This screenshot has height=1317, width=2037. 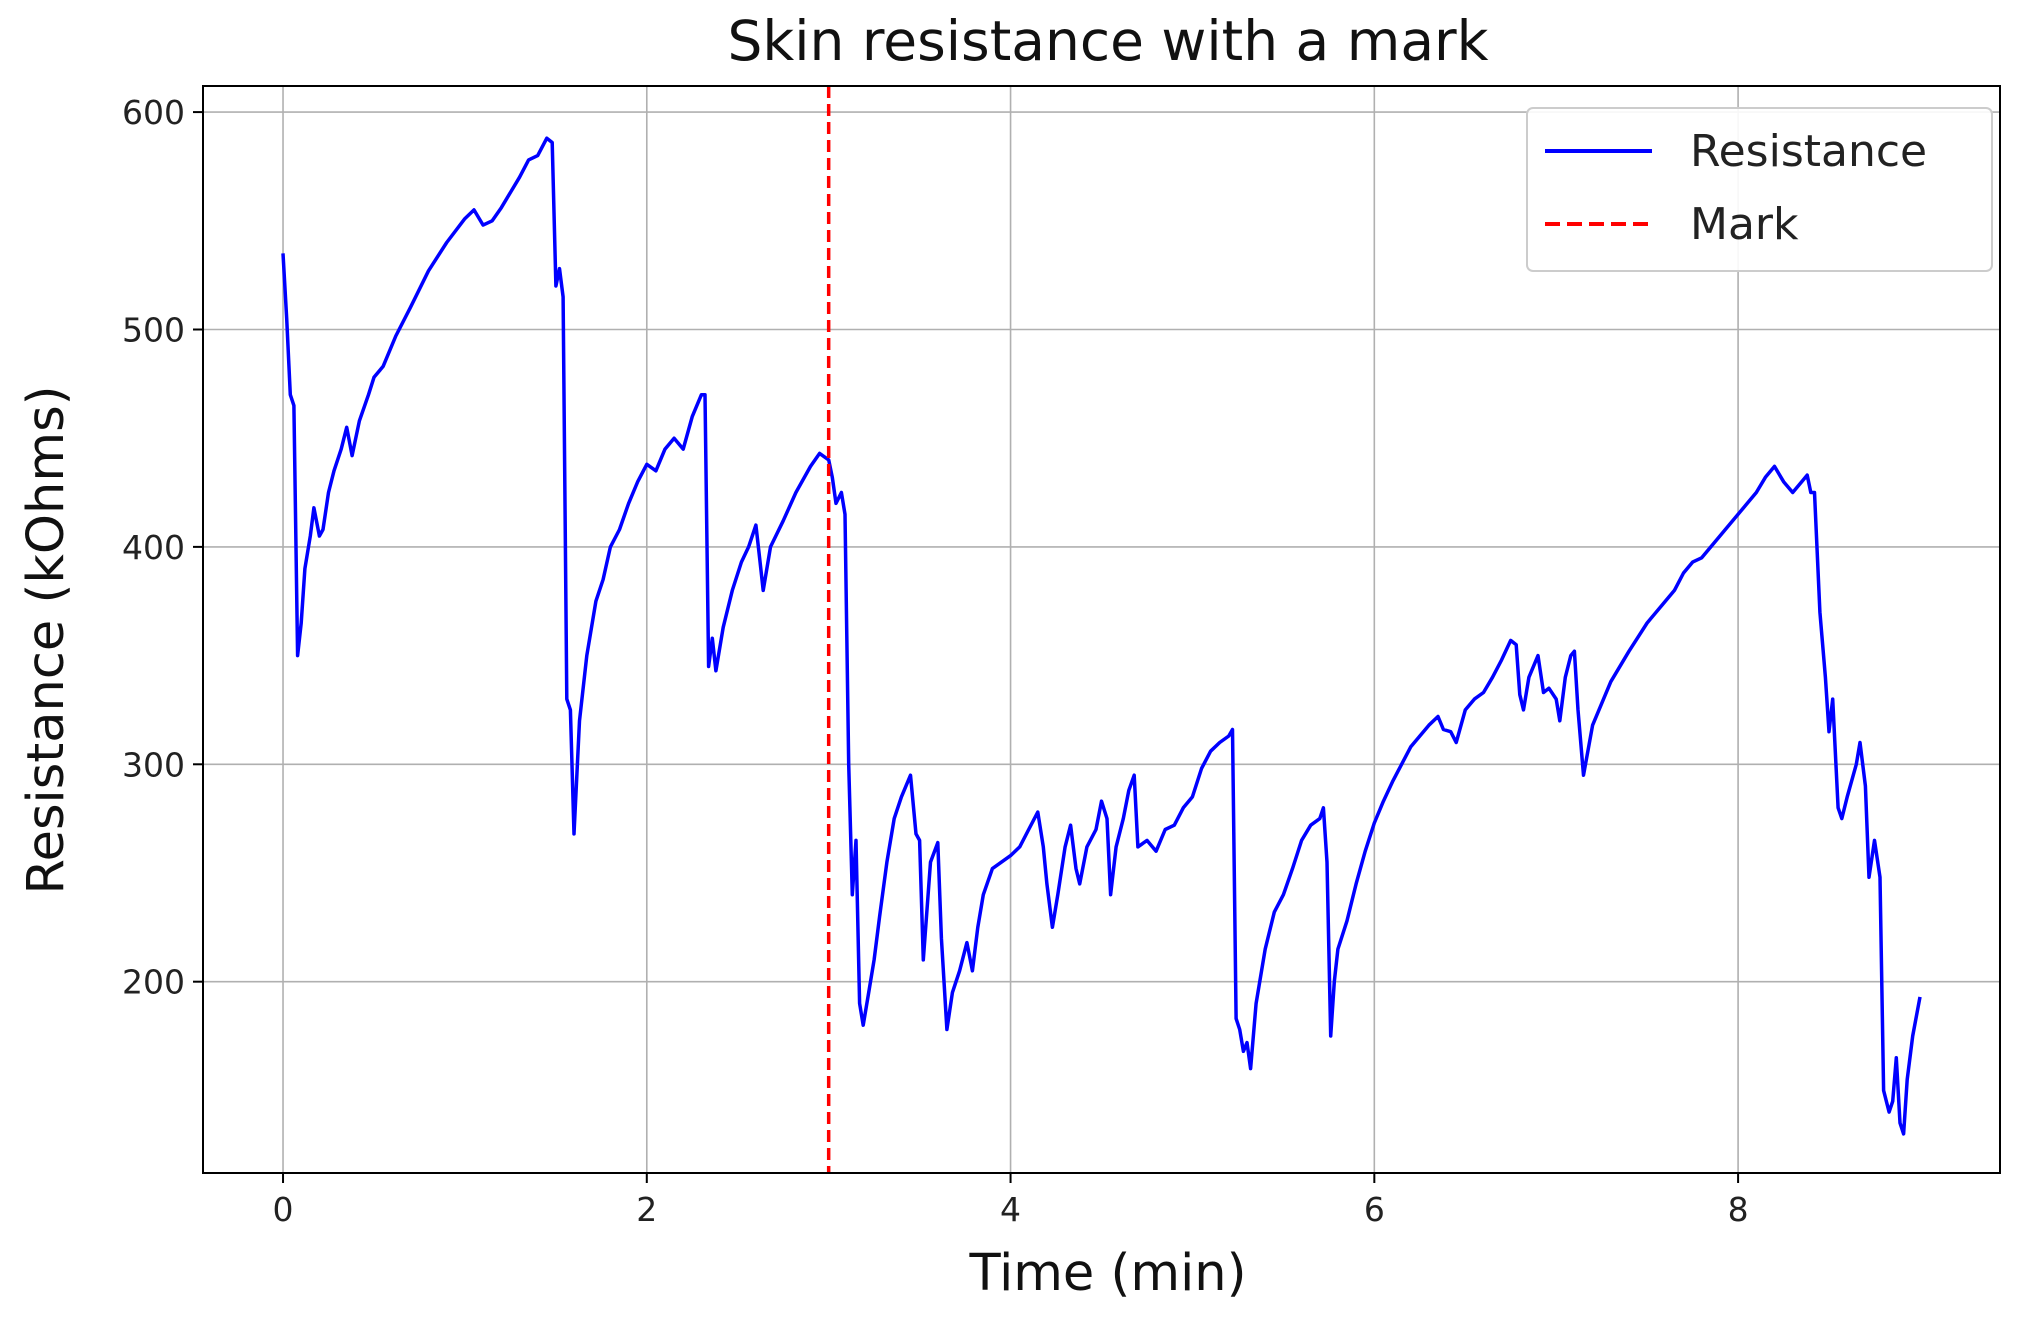 What do you see at coordinates (1108, 1273) in the screenshot?
I see `x-axis-label: Time (min)` at bounding box center [1108, 1273].